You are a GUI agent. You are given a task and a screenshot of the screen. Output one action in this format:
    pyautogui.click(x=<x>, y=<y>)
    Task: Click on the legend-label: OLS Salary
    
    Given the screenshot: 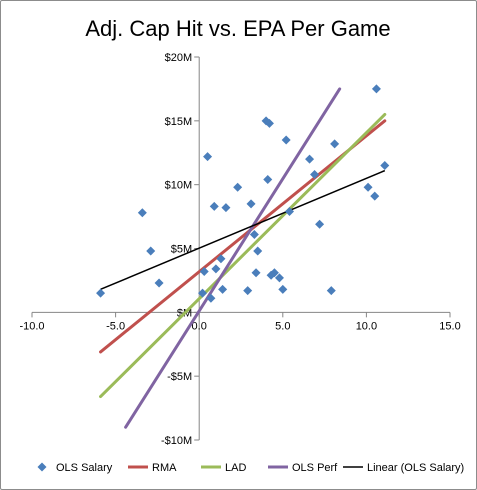 What is the action you would take?
    pyautogui.click(x=84, y=468)
    